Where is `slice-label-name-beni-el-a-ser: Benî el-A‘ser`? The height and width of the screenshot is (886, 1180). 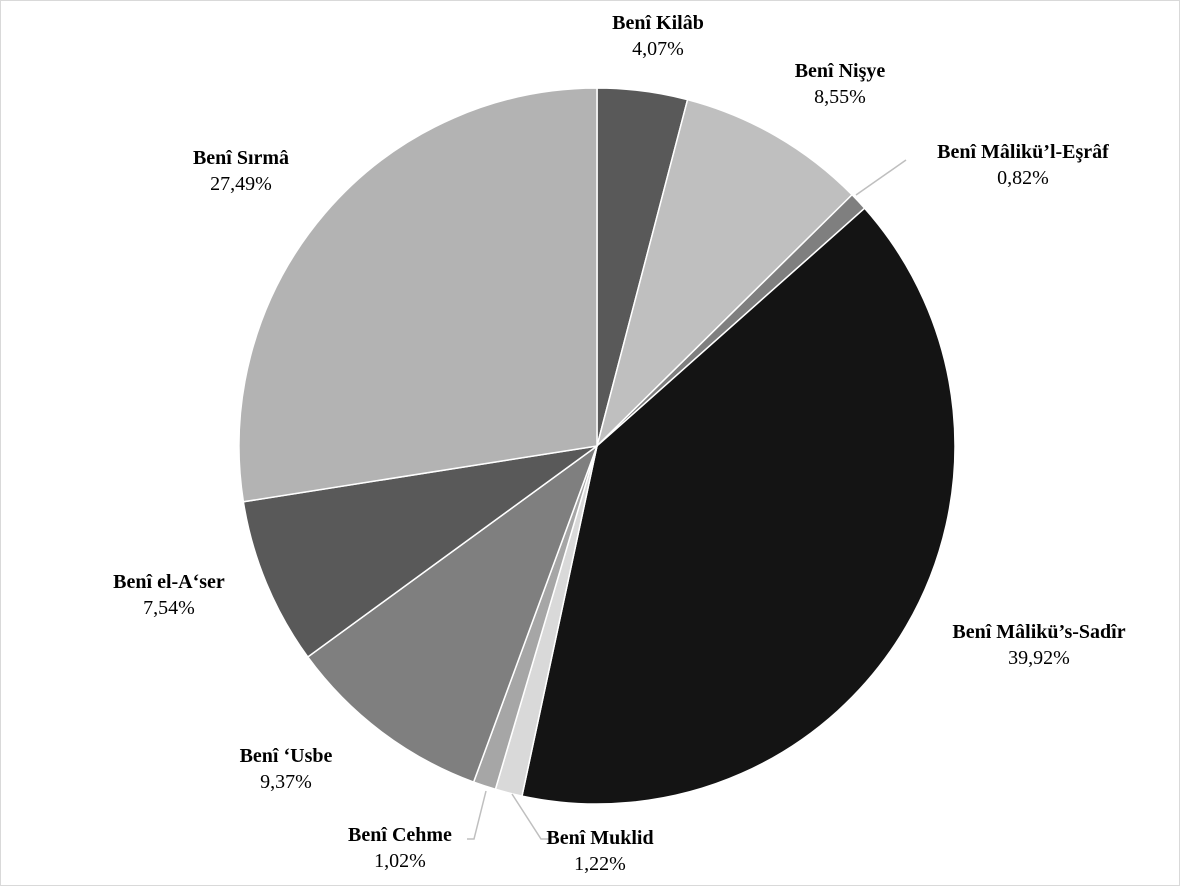 slice-label-name-beni-el-a-ser: Benî el-A‘ser is located at coordinates (169, 582).